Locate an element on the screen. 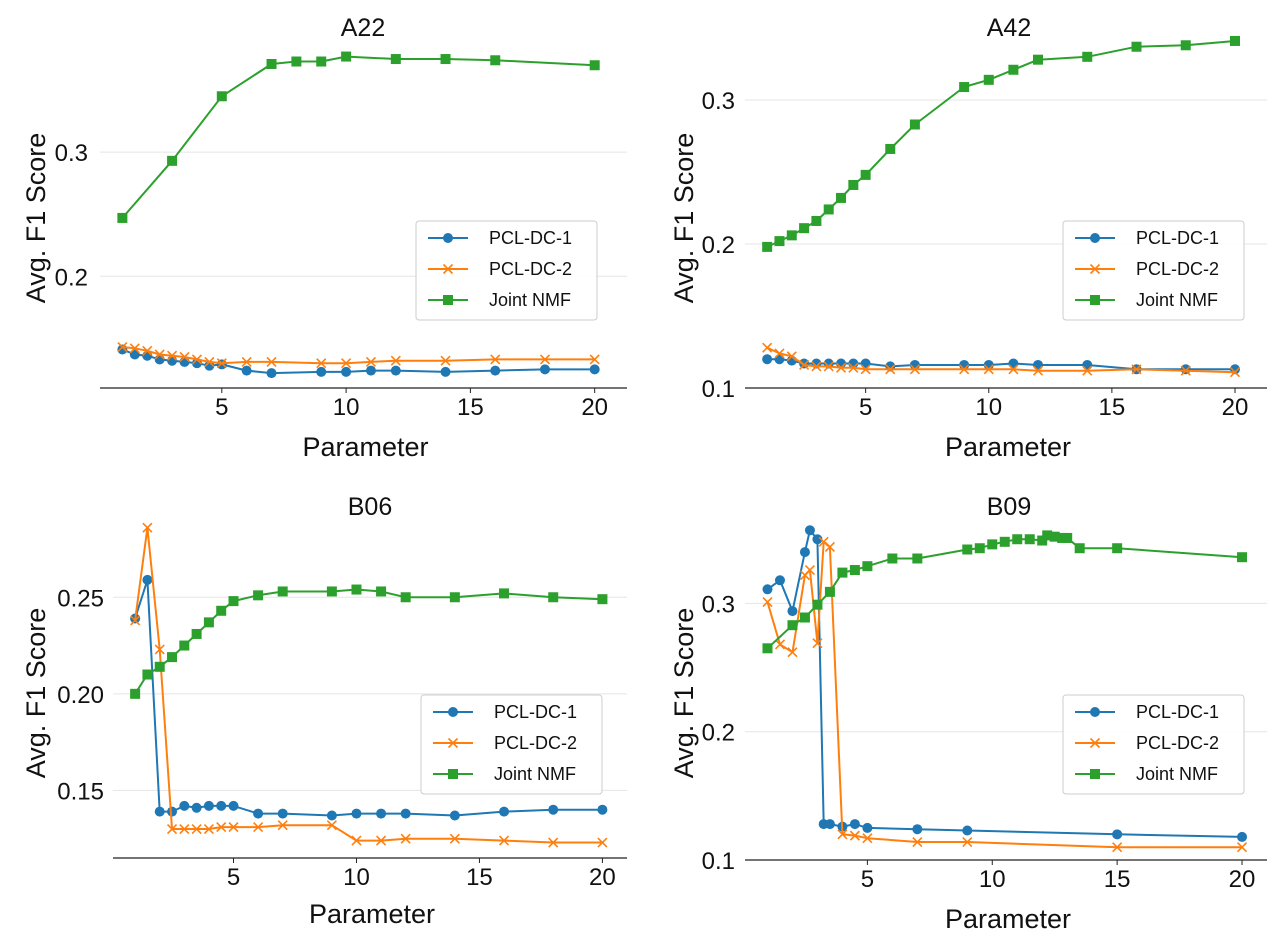  y-tick-label: 0.1 is located at coordinates (718, 389).